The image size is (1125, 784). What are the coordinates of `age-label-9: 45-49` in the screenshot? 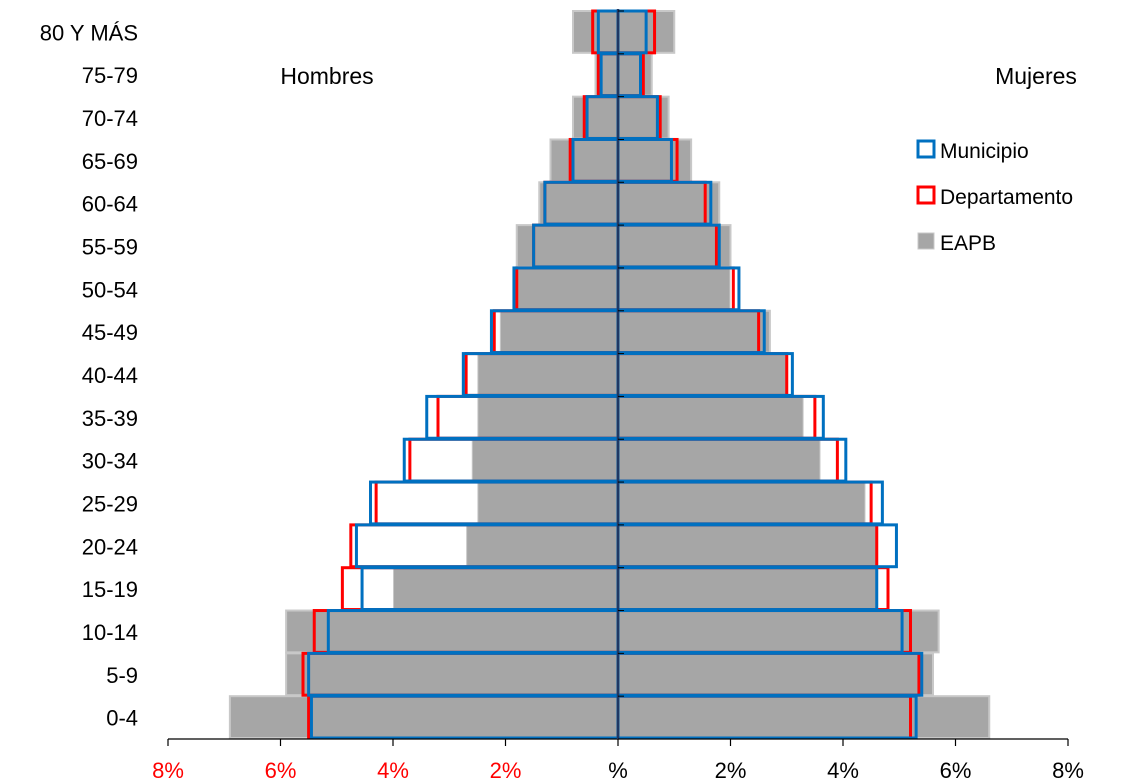 It's located at (110, 332).